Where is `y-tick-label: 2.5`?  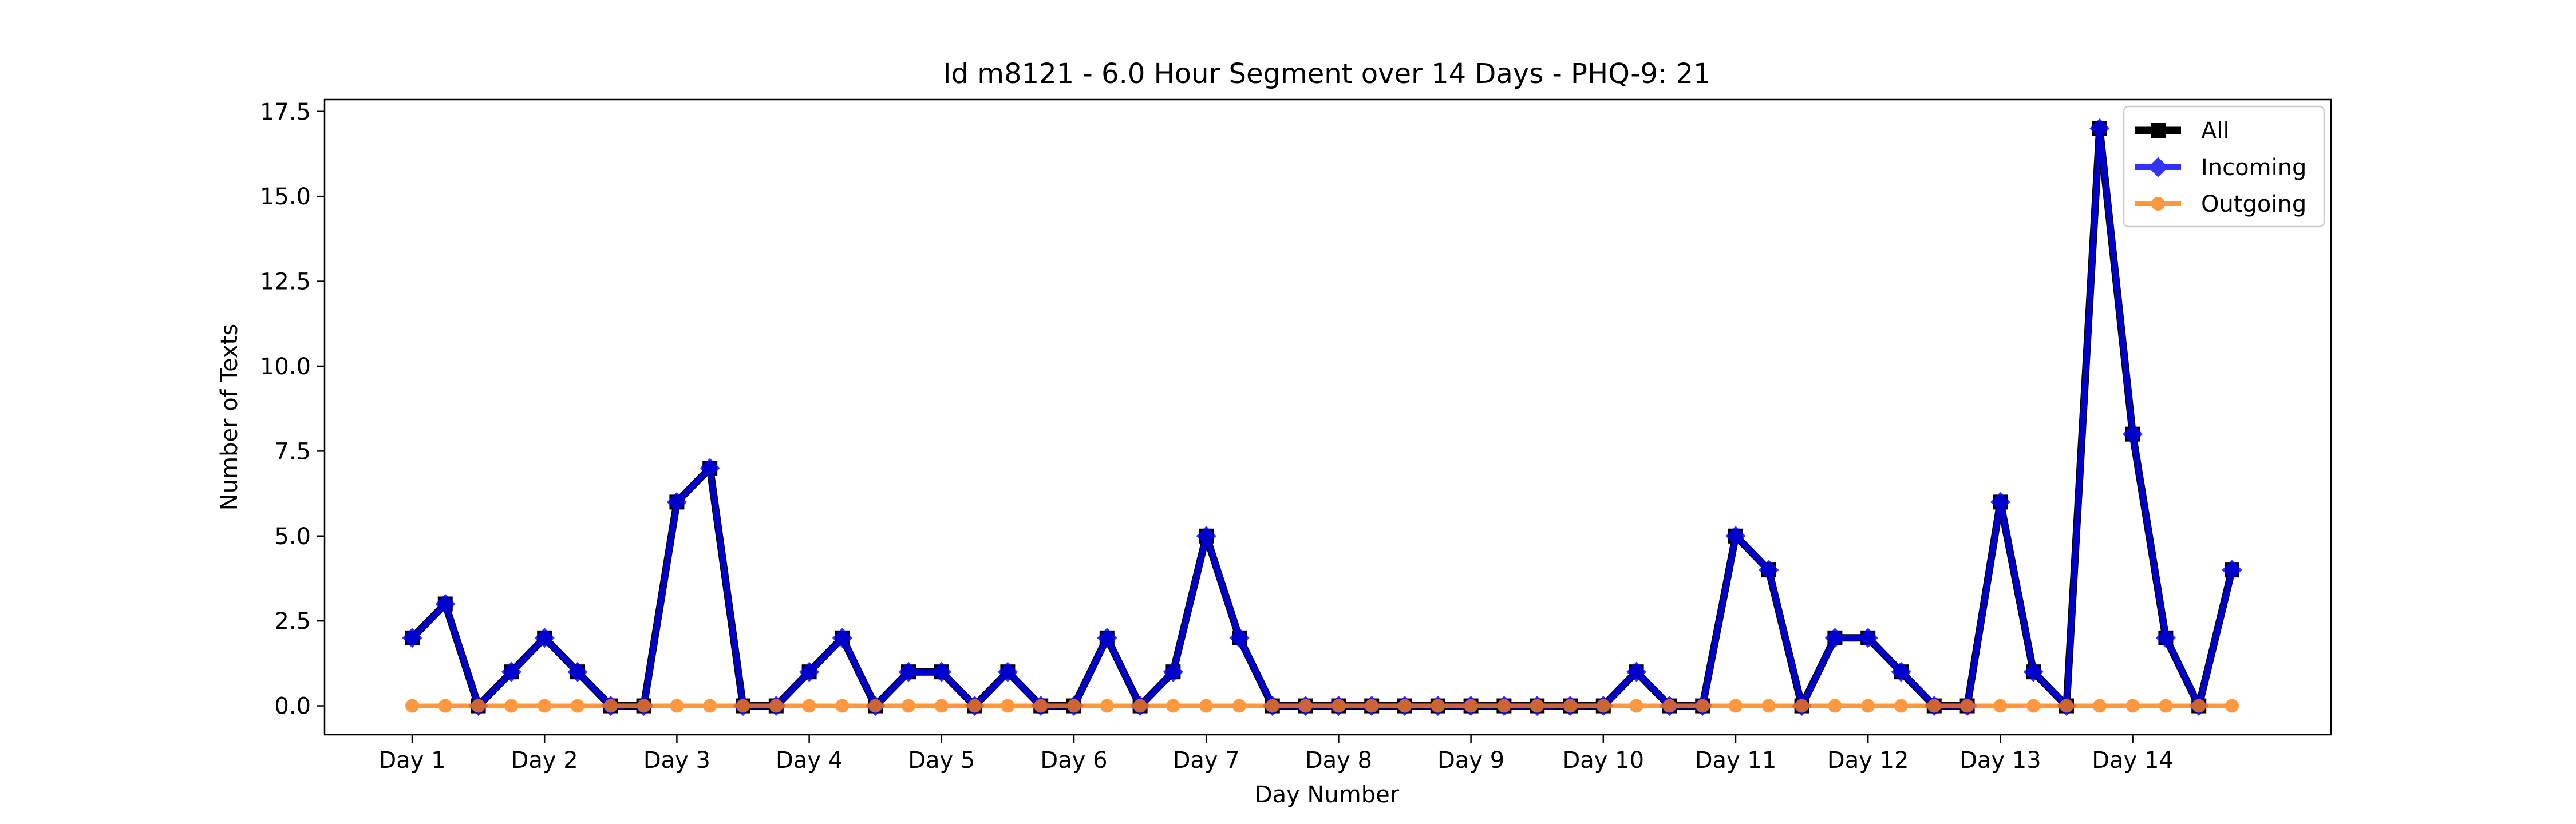 y-tick-label: 2.5 is located at coordinates (292, 621).